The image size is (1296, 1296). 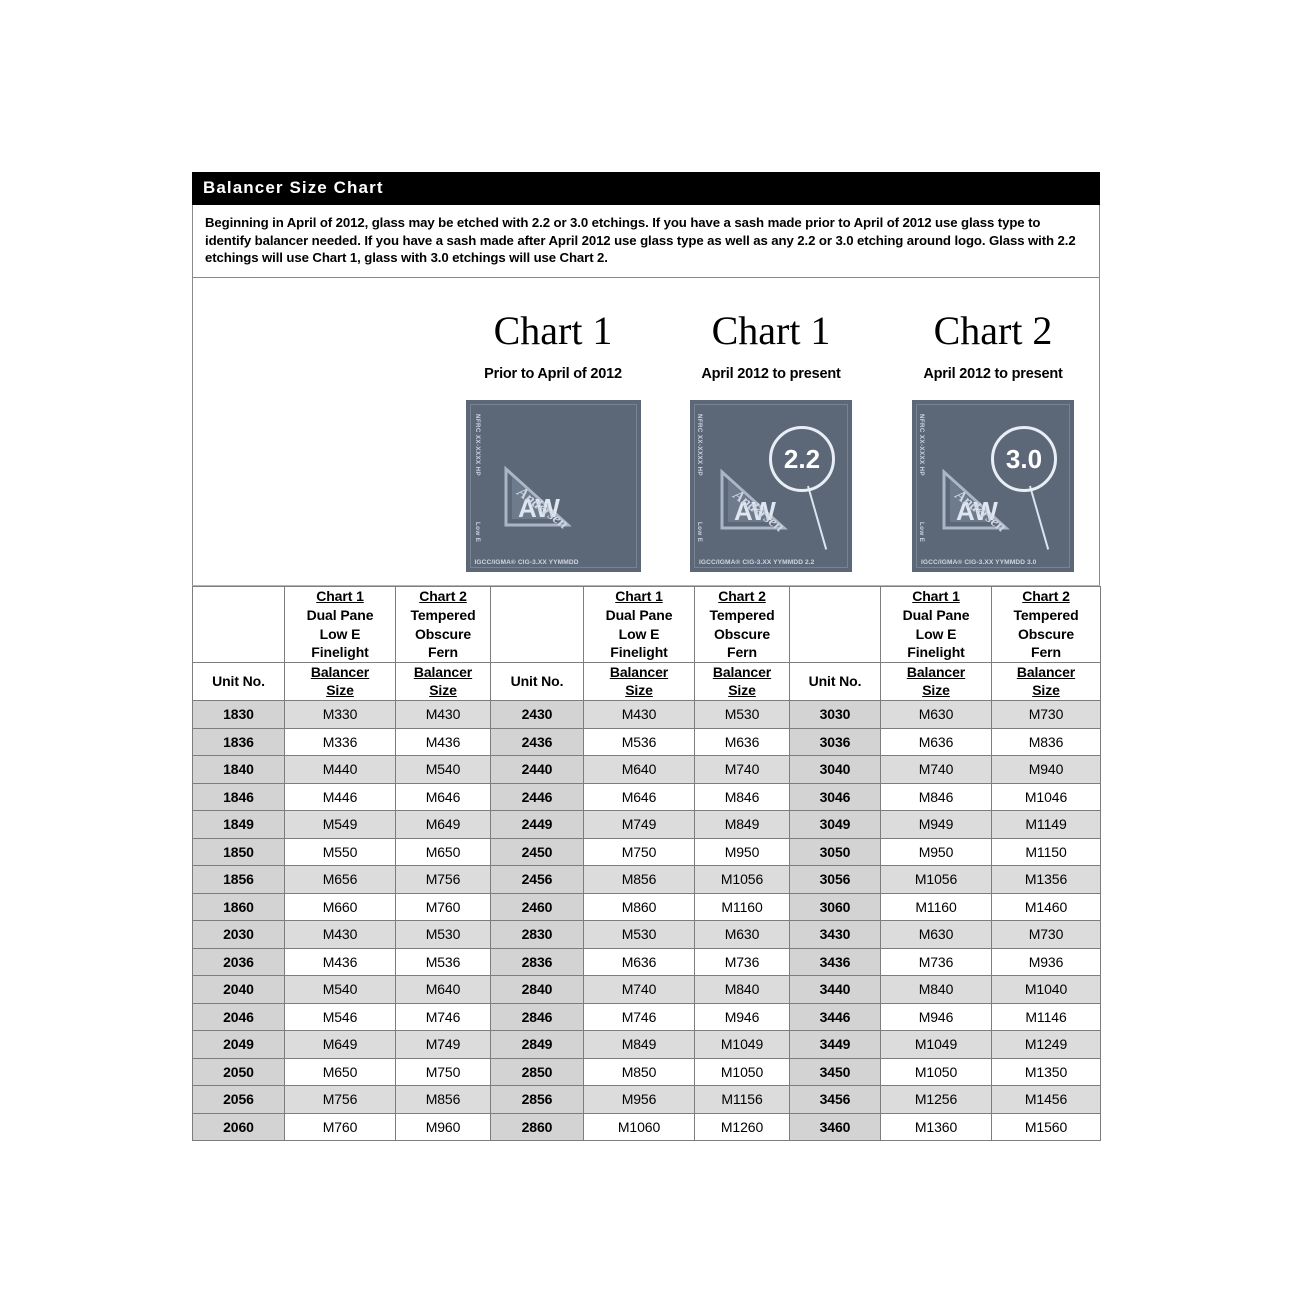 What do you see at coordinates (340, 652) in the screenshot?
I see `group-header-chart1-a-line4: Finelight` at bounding box center [340, 652].